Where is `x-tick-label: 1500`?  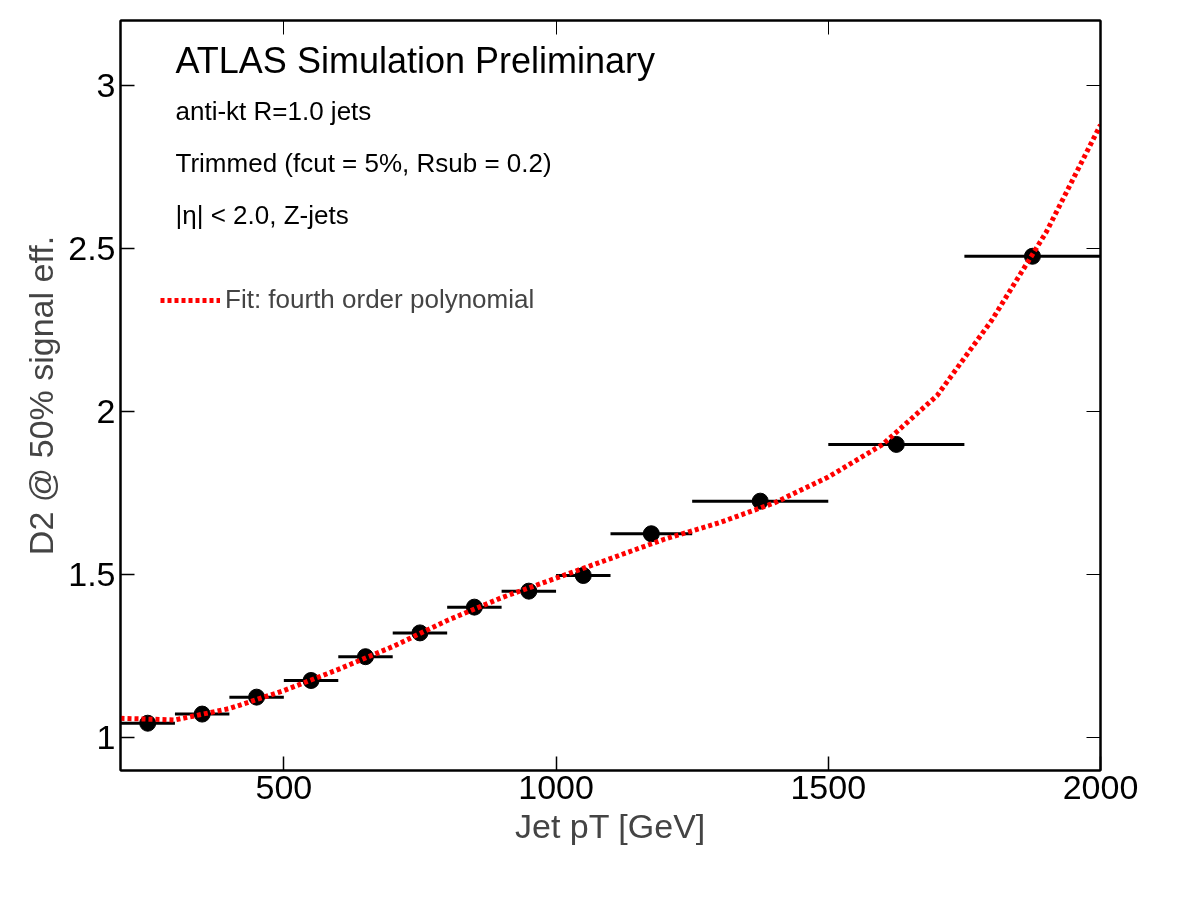
x-tick-label: 1500 is located at coordinates (828, 786).